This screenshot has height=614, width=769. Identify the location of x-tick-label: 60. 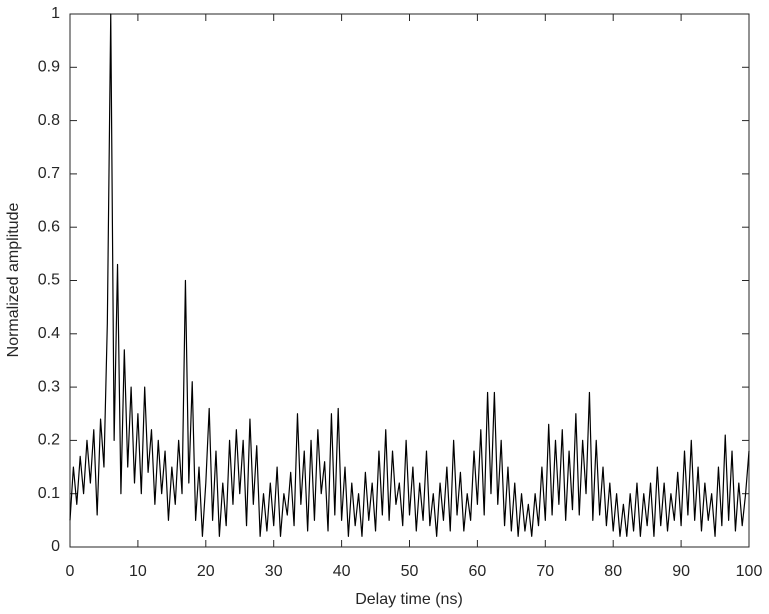
(478, 571).